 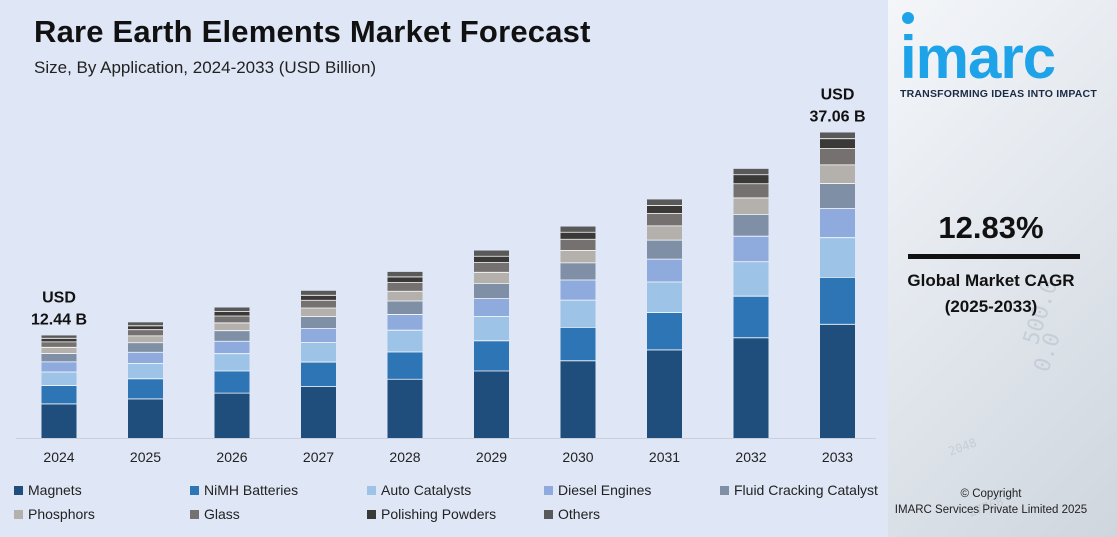 I want to click on logo-dot, so click(x=908, y=18).